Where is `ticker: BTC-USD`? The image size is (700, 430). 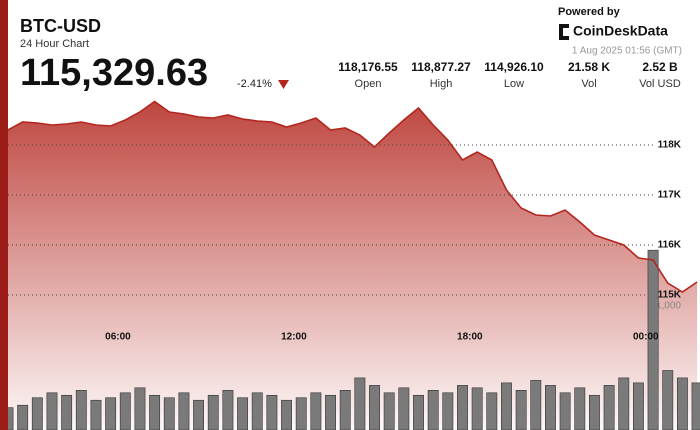 ticker: BTC-USD is located at coordinates (60, 26).